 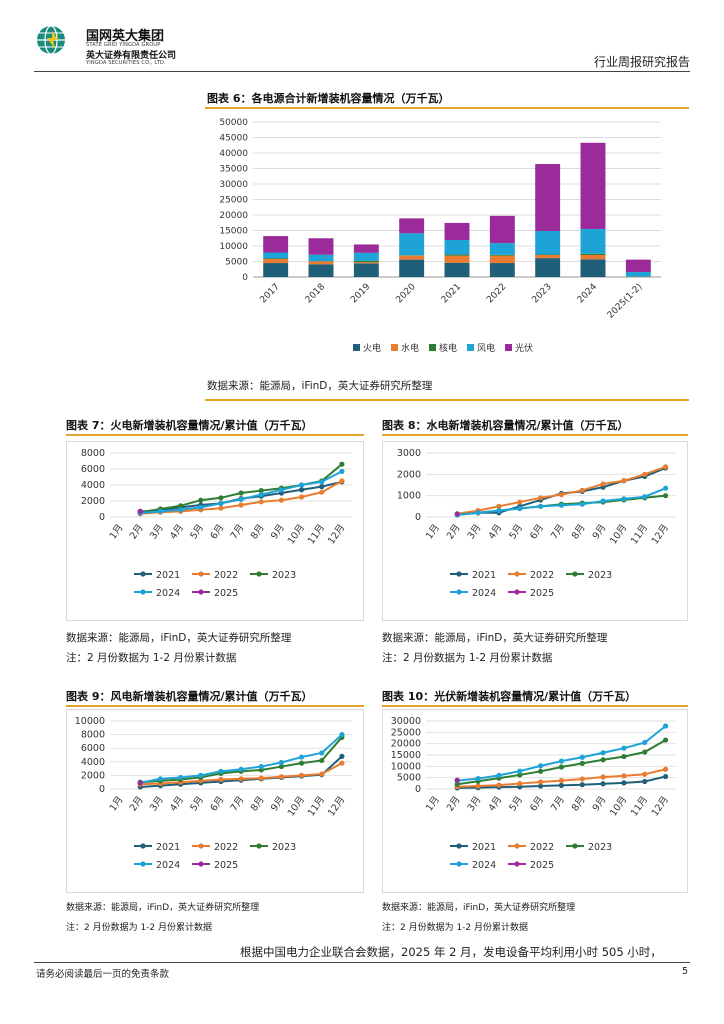 I want to click on figure10-title: 图表 10：光伏新增装机容量情况/累计值（万千瓦）, so click(x=509, y=696).